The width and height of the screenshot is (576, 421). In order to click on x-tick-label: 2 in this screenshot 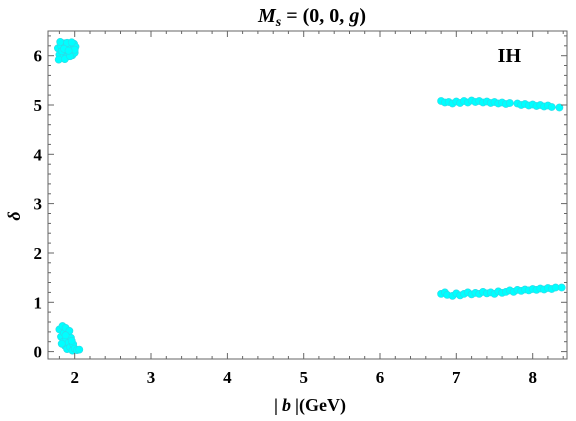, I will do `click(74, 377)`.